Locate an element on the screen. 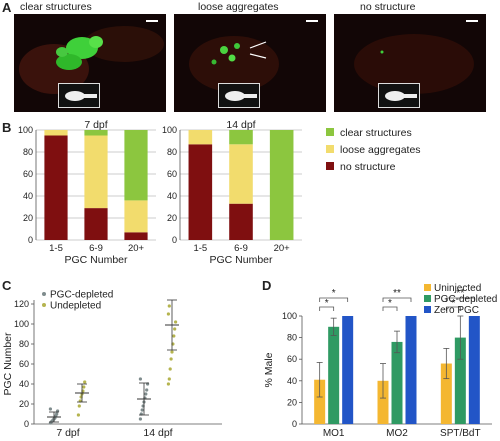 The image size is (500, 441). legend-label: Zero PGC is located at coordinates (456, 310).